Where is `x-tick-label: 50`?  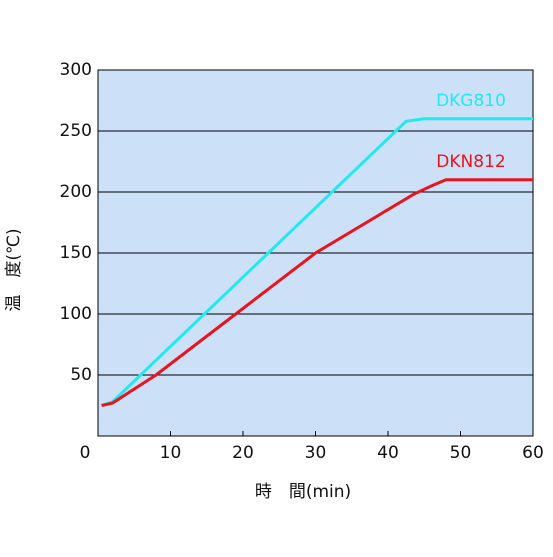
x-tick-label: 50 is located at coordinates (461, 453).